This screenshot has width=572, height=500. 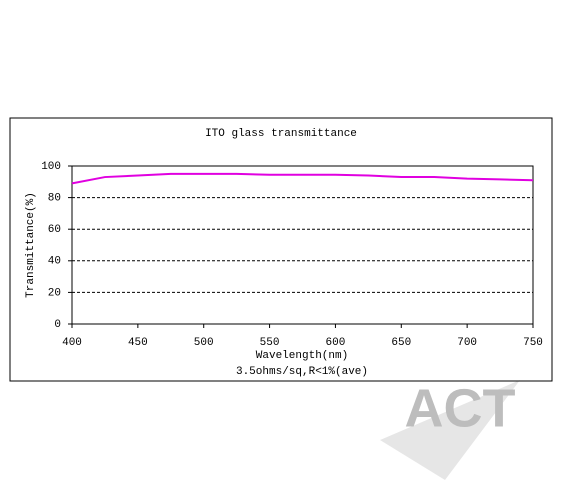 What do you see at coordinates (336, 343) in the screenshot?
I see `x-tick-label: 600` at bounding box center [336, 343].